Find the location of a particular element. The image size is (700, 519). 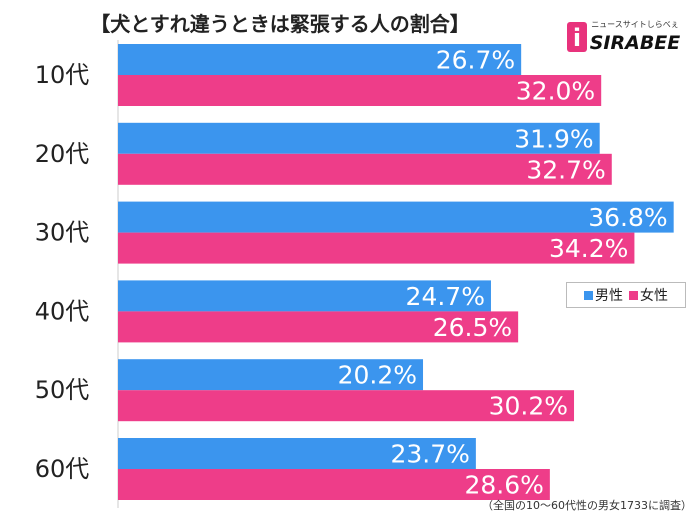

category-label: 50代 is located at coordinates (62, 390).